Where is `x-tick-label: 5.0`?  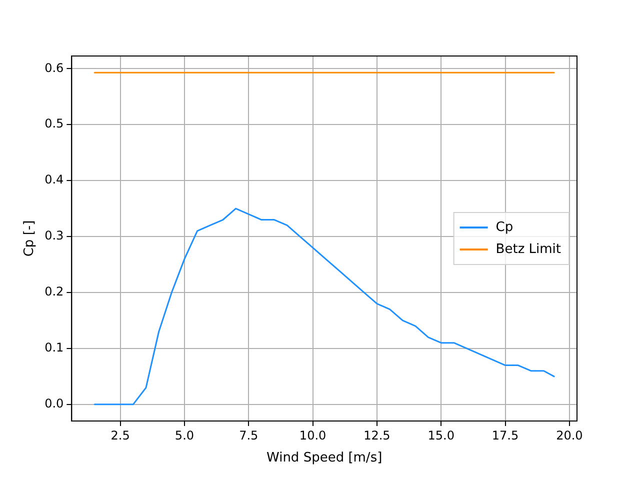 x-tick-label: 5.0 is located at coordinates (184, 435).